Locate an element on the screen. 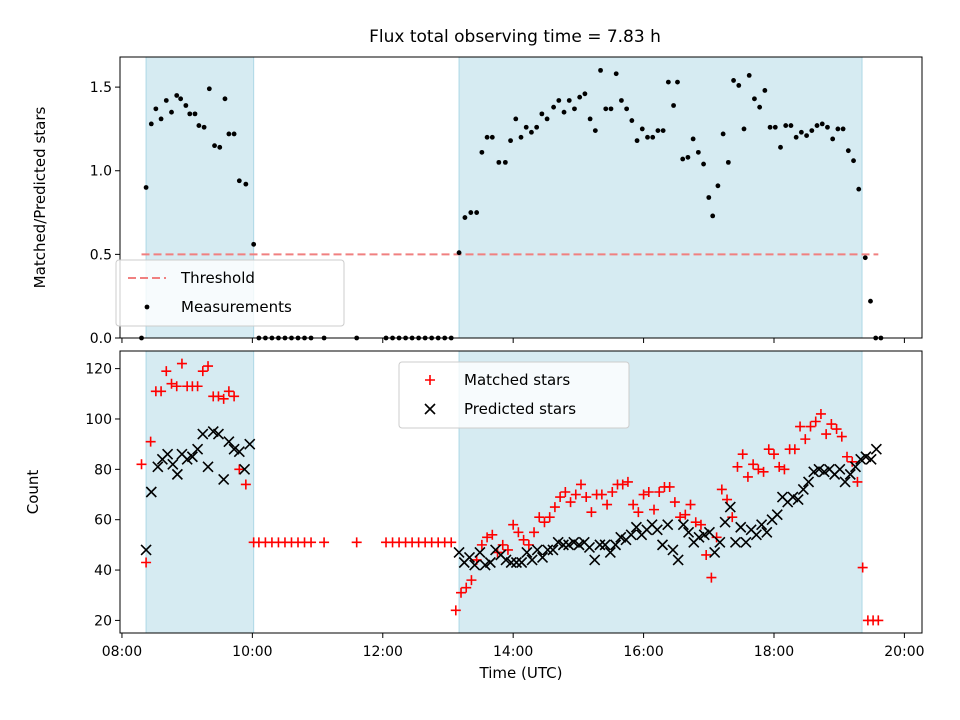 This screenshot has height=720, width=960. legend-matched-swatch is located at coordinates (430, 380).